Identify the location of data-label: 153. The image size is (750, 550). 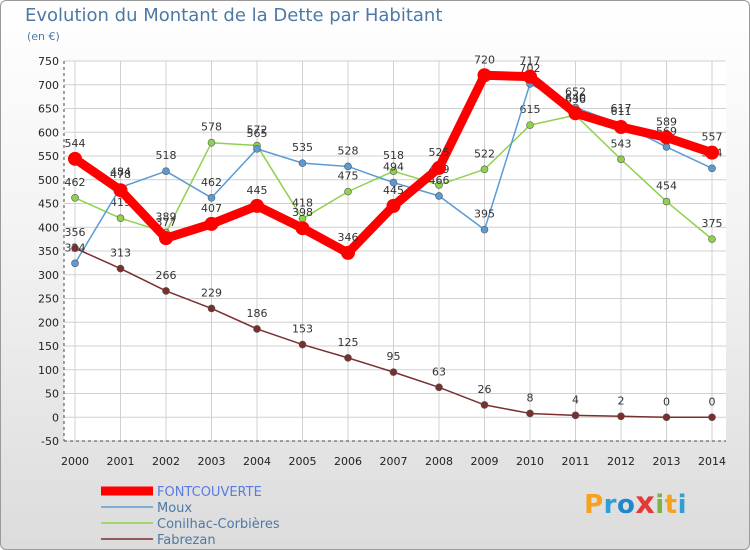
(302, 329).